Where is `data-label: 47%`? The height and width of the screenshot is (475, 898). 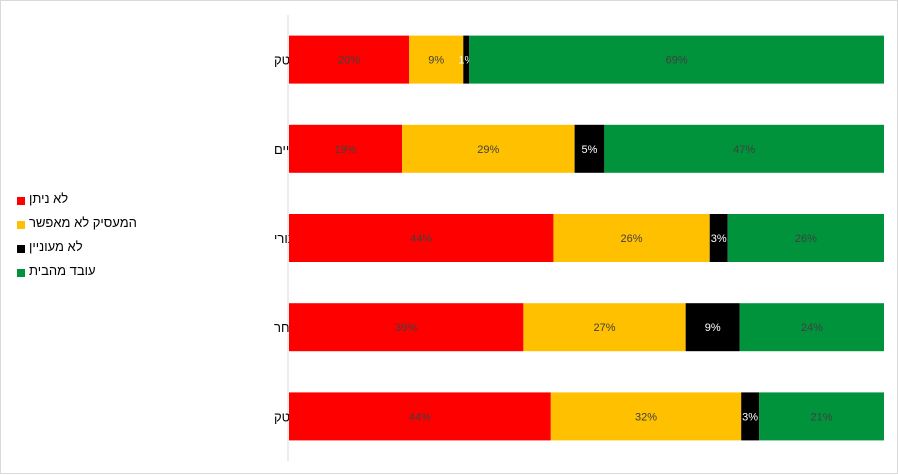
data-label: 47% is located at coordinates (744, 150).